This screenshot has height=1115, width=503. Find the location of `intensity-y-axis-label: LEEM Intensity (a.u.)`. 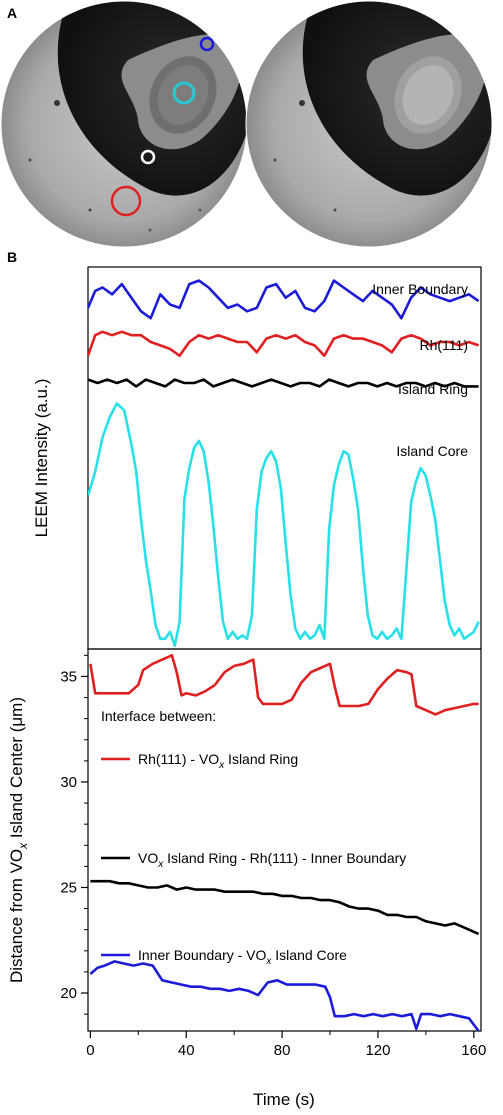

intensity-y-axis-label: LEEM Intensity (a.u.) is located at coordinates (41, 458).